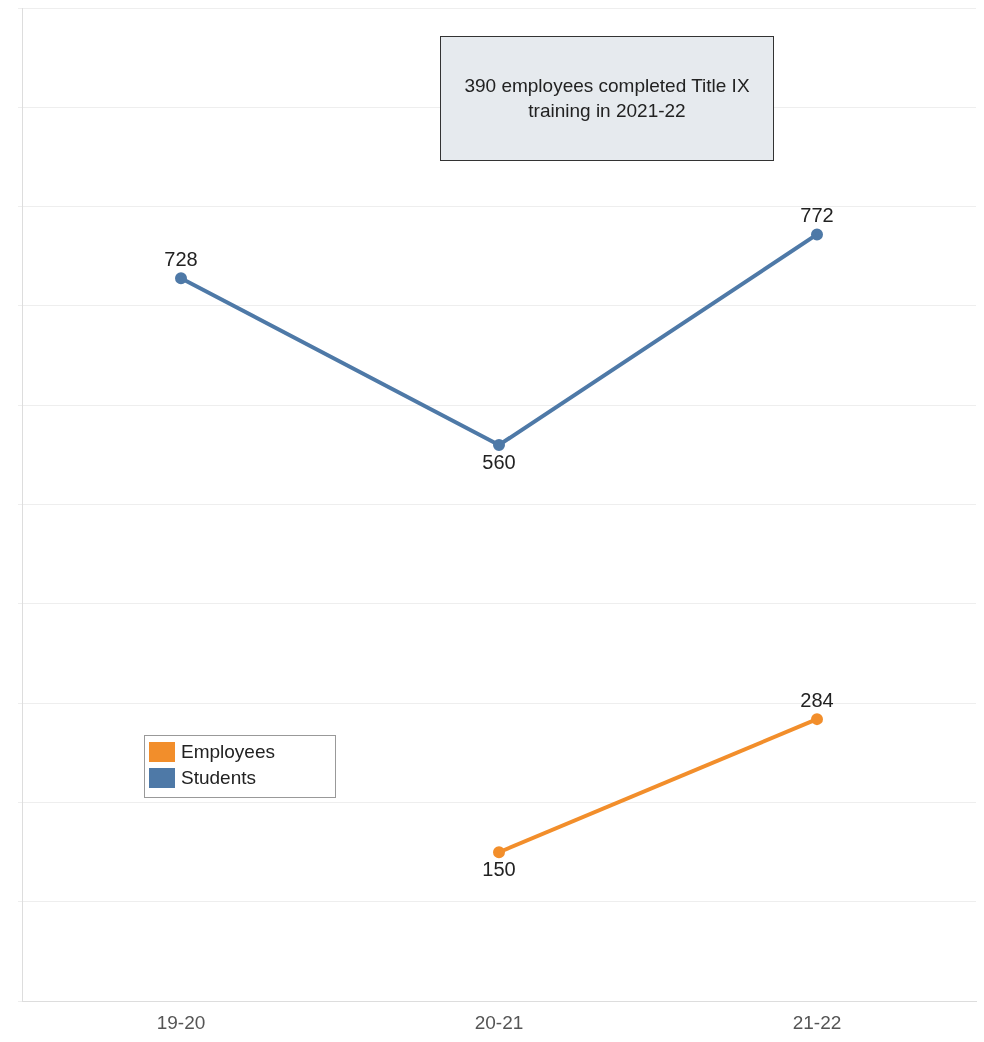 This screenshot has width=984, height=1042. I want to click on callout-box: 390 employees completed Title IX training in 2021-22, so click(607, 98).